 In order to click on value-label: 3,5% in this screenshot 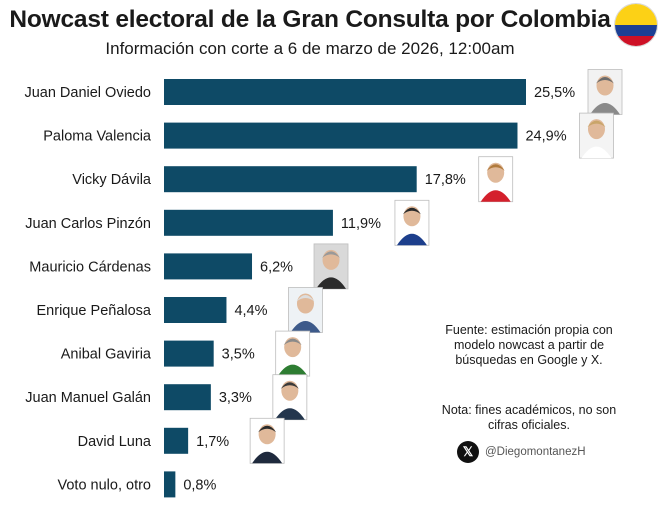, I will do `click(238, 355)`.